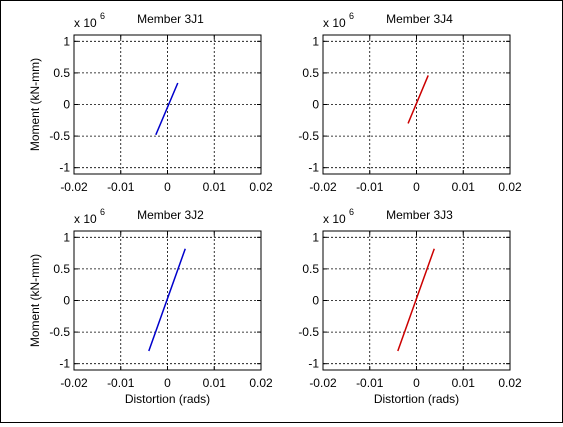 The height and width of the screenshot is (427, 563). I want to click on subplot-title: Member 3J2, so click(170, 215).